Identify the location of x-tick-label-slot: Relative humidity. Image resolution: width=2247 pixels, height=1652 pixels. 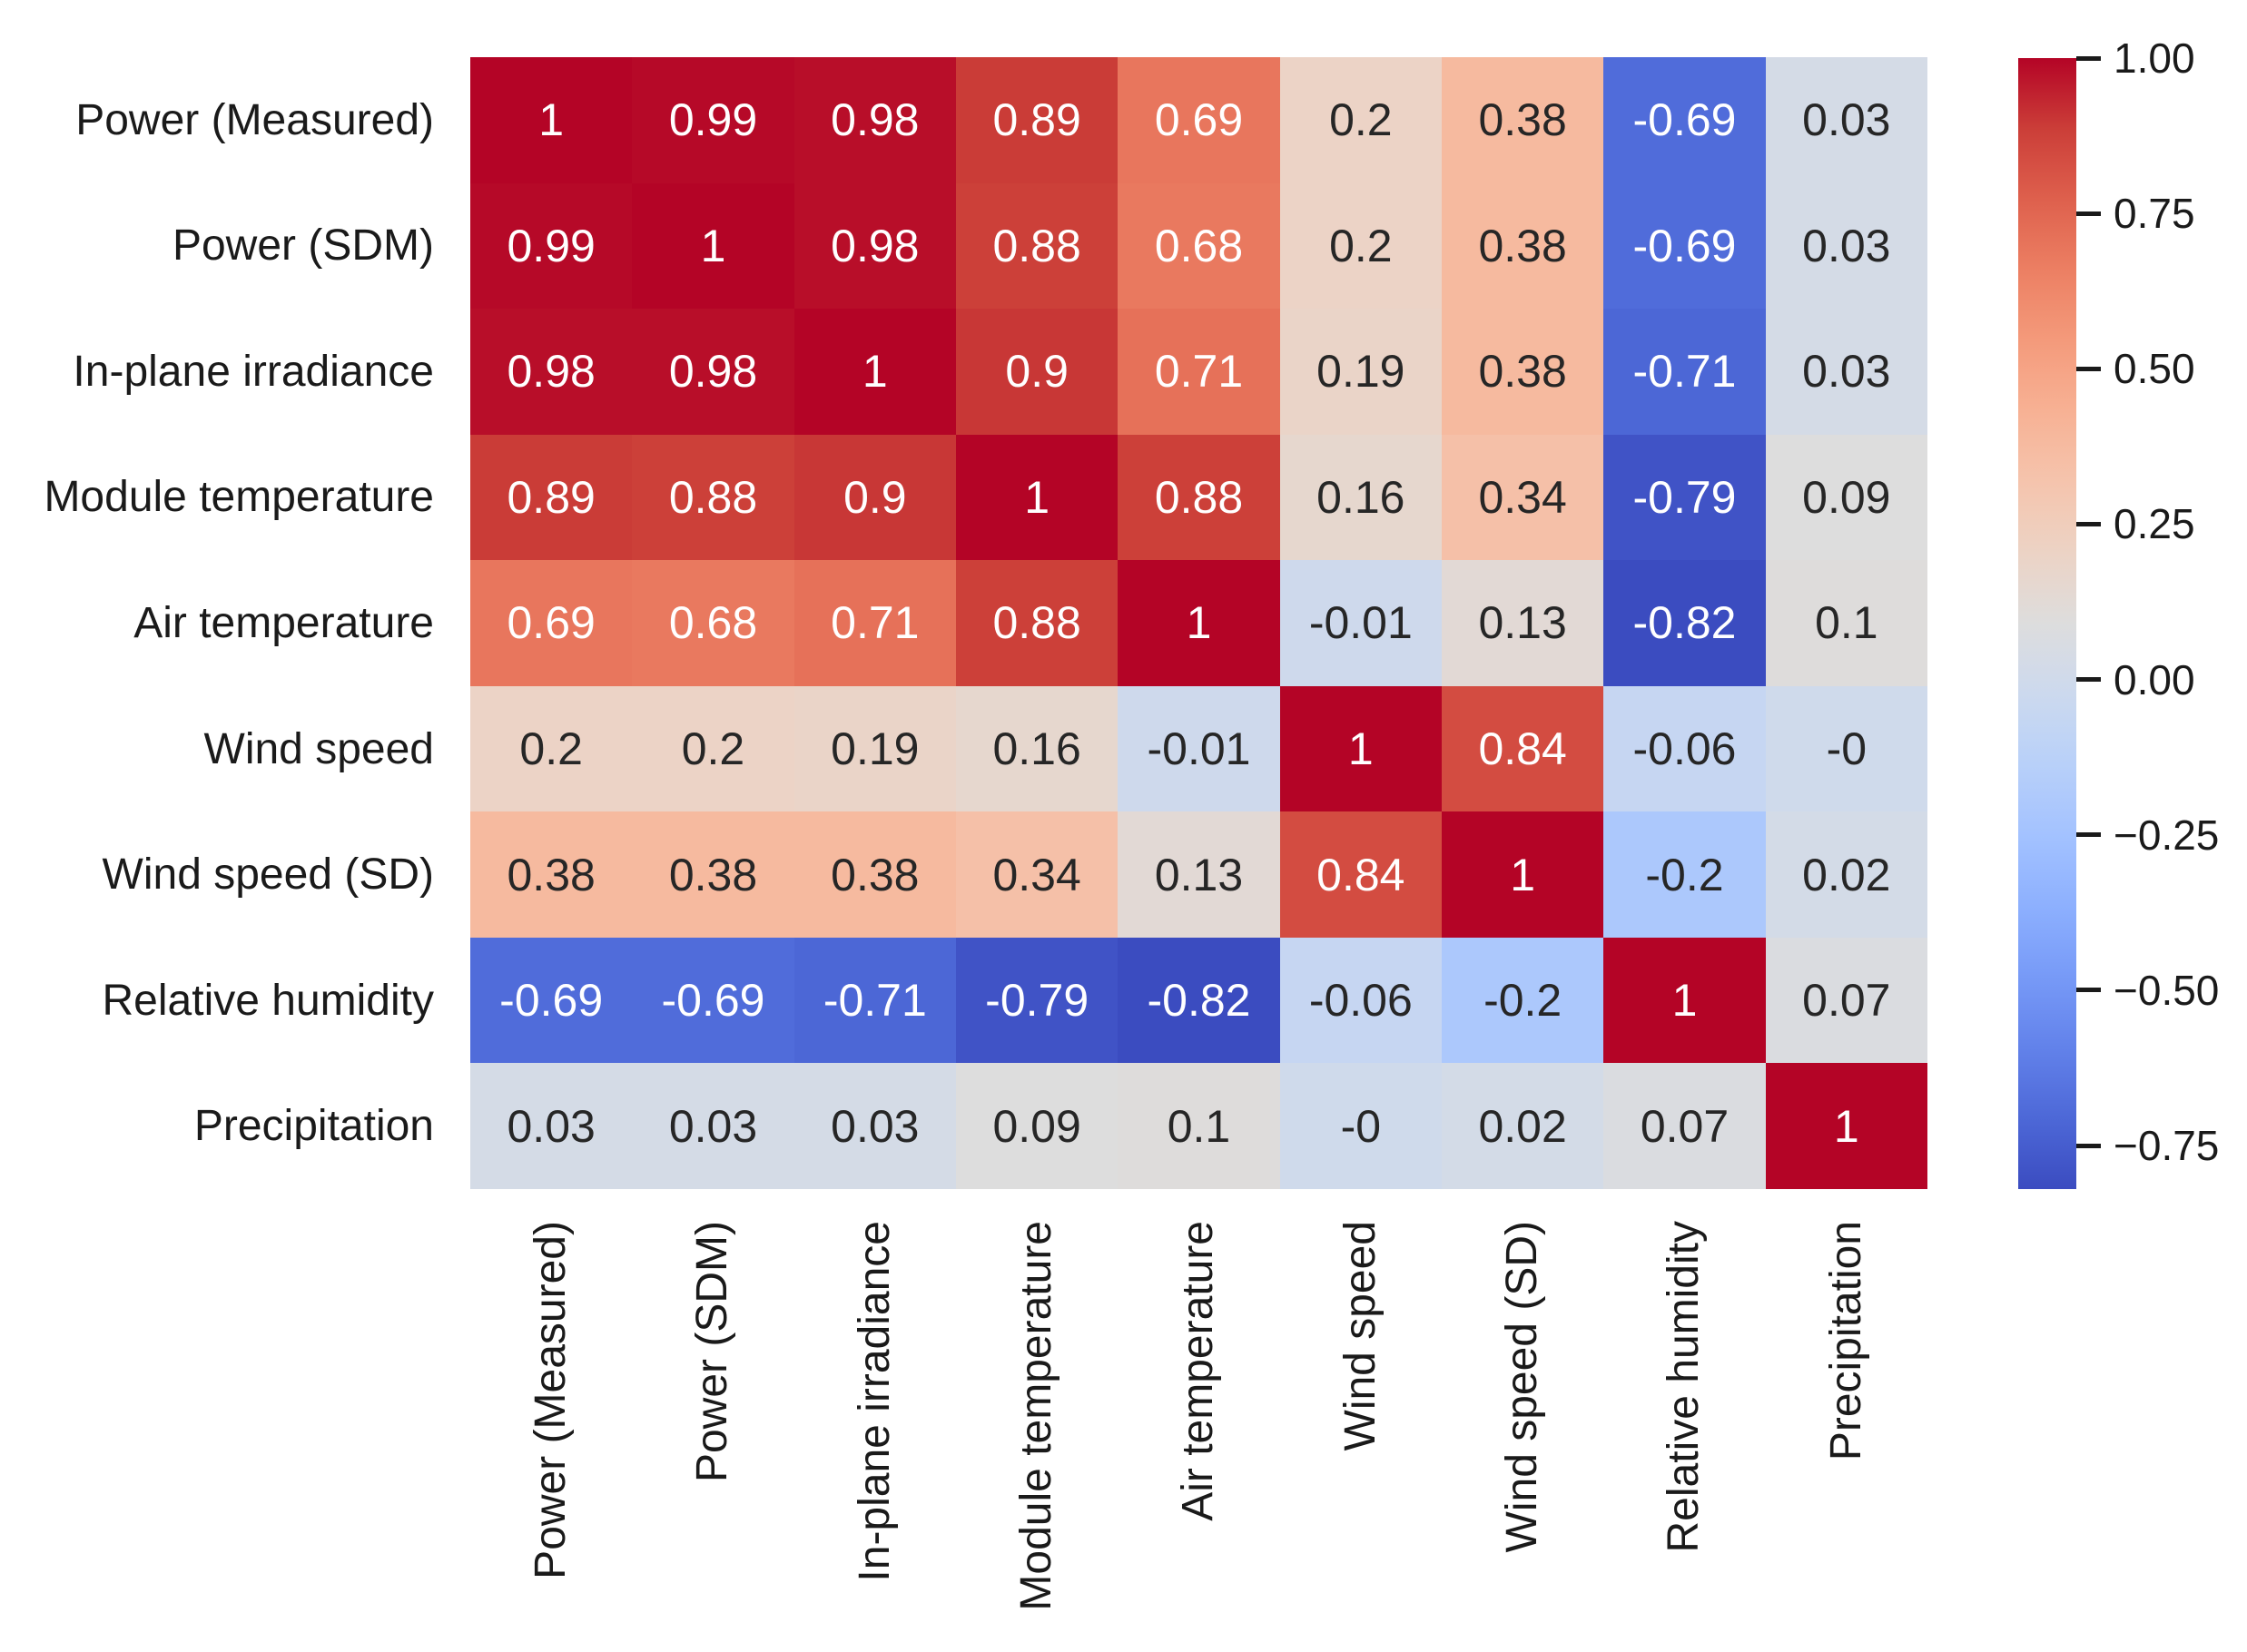
(1684, 1434).